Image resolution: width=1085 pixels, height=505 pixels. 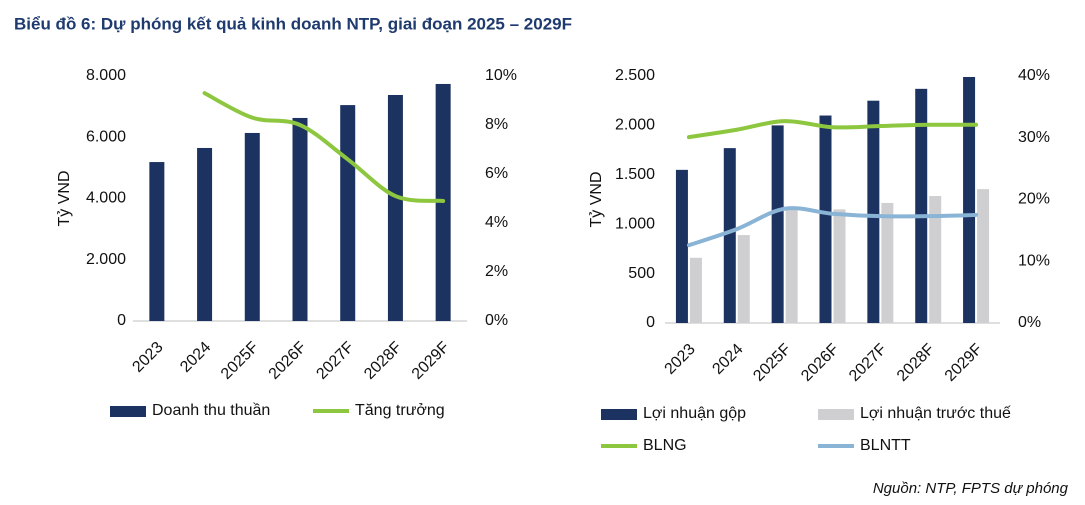 I want to click on legend-label: BLNG, so click(x=665, y=445).